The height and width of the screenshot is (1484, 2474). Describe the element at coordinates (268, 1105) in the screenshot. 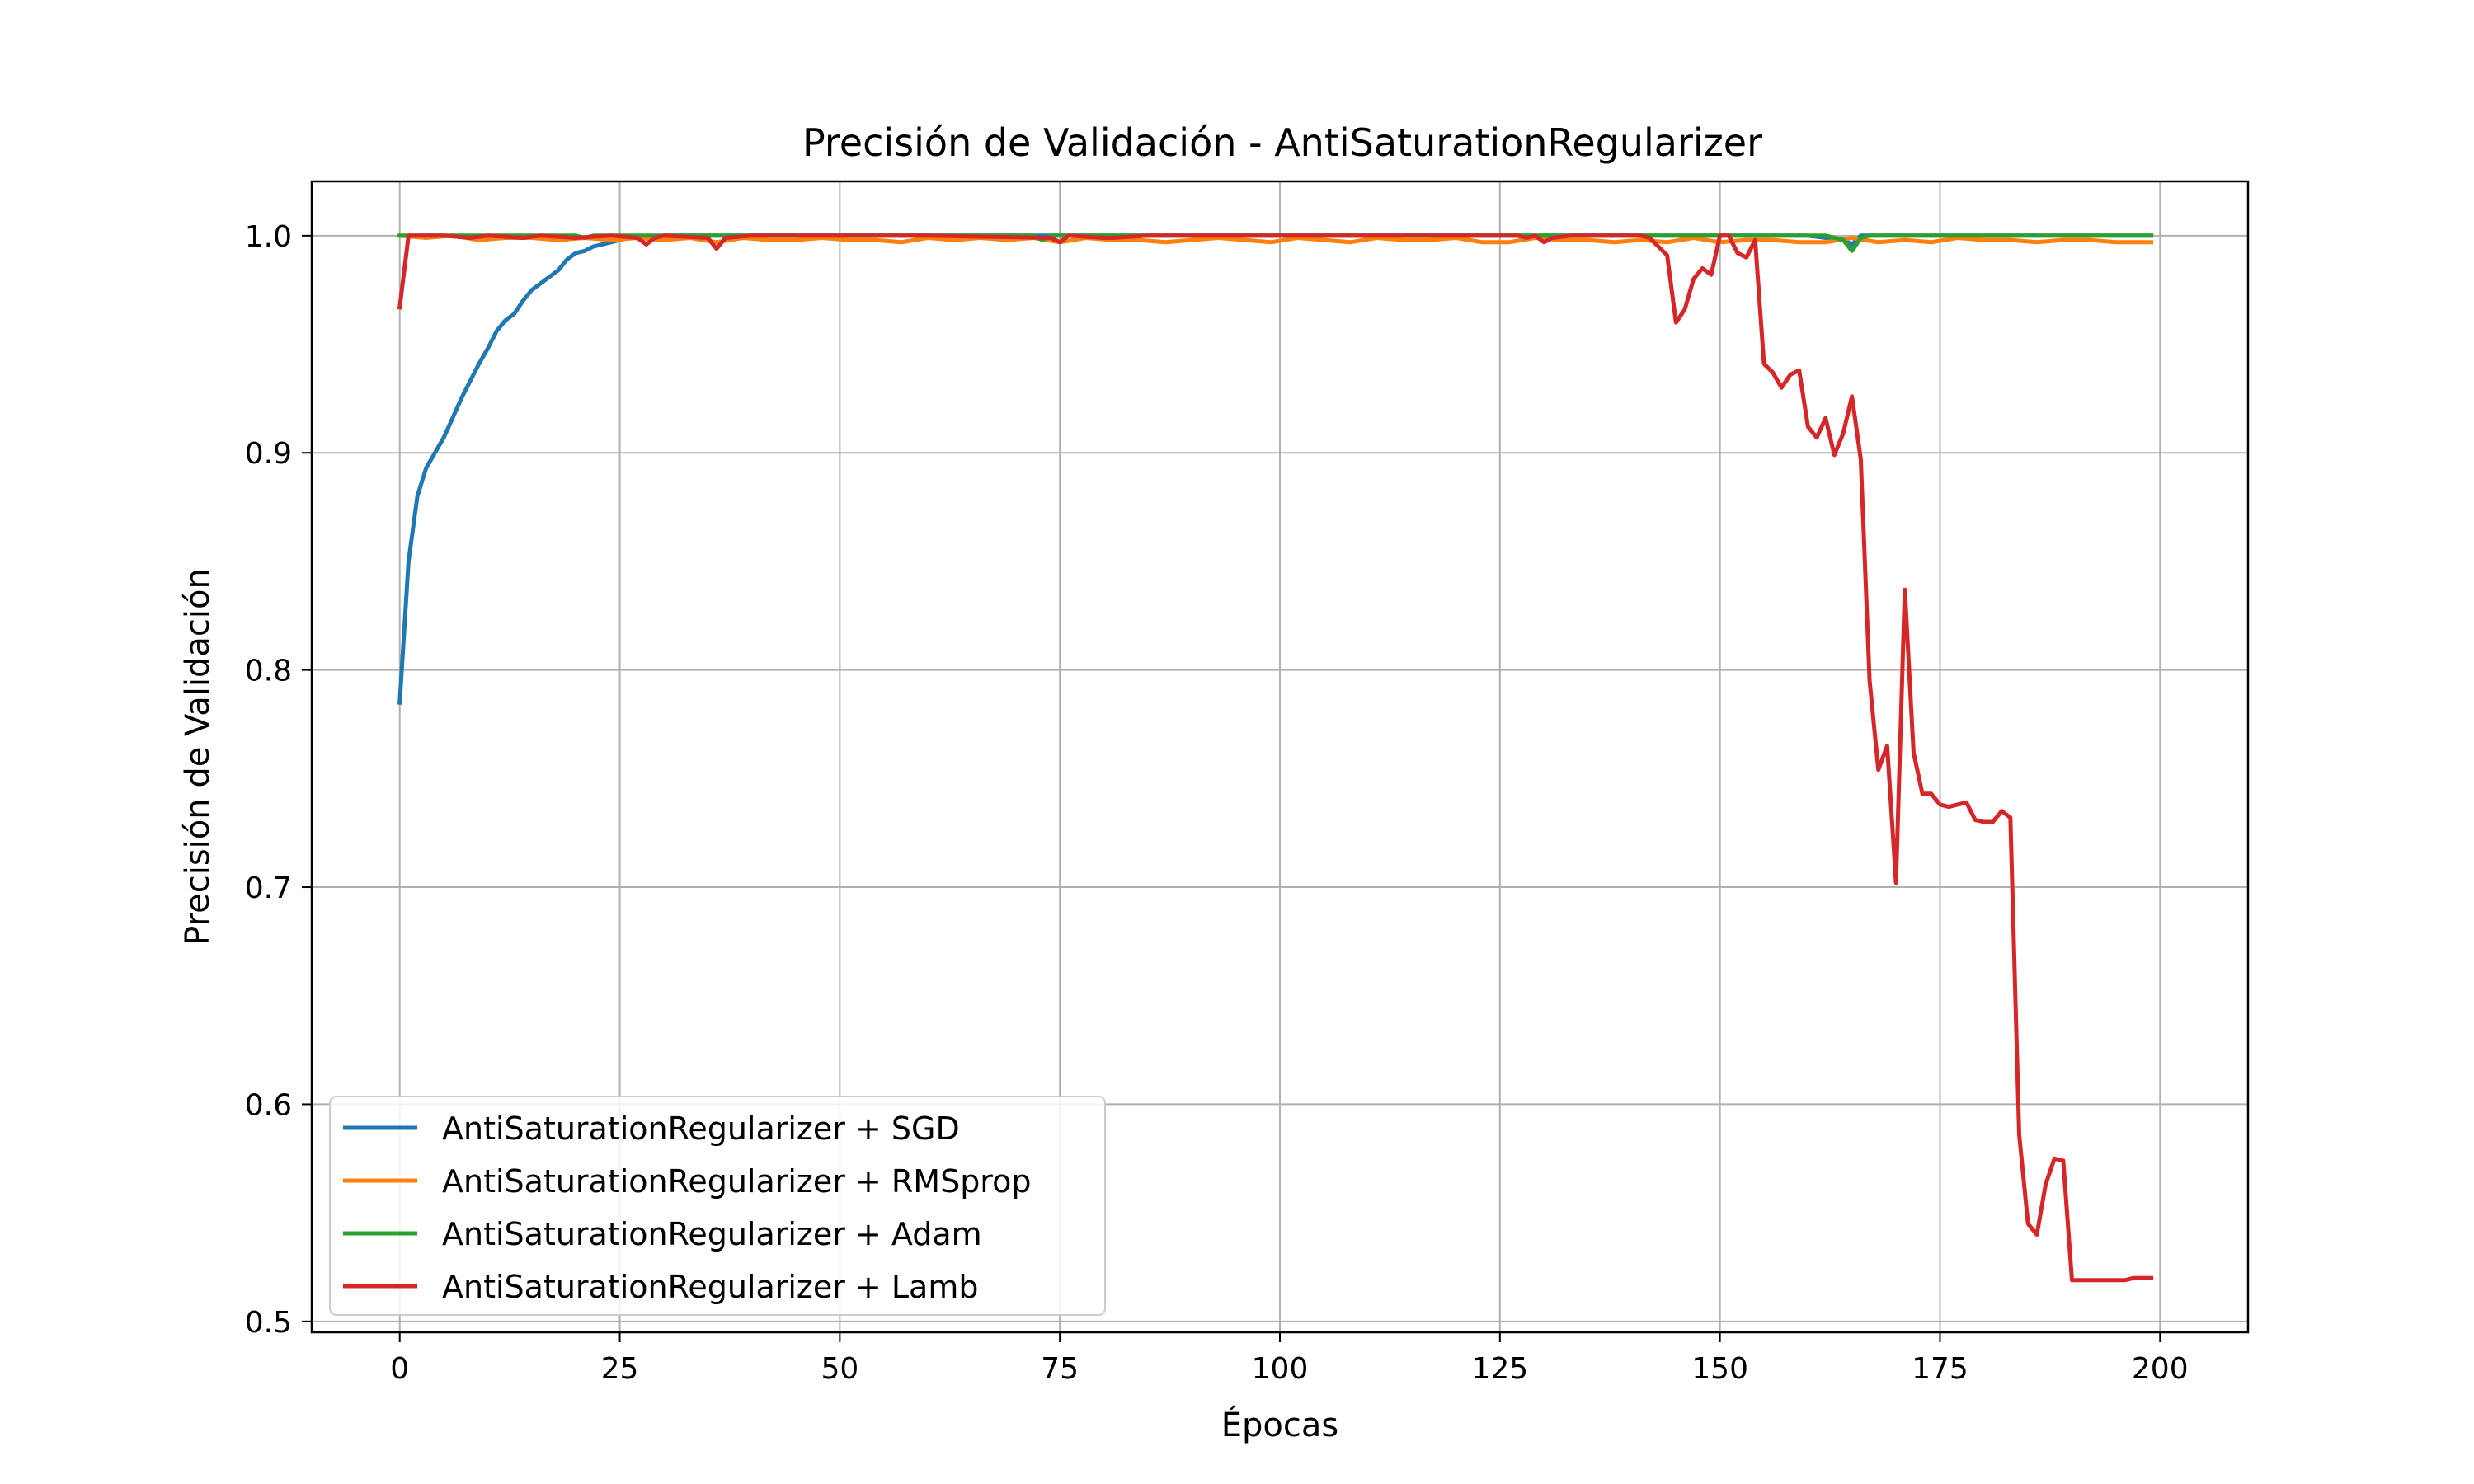

I see `y-tick-label: 0.6` at that location.